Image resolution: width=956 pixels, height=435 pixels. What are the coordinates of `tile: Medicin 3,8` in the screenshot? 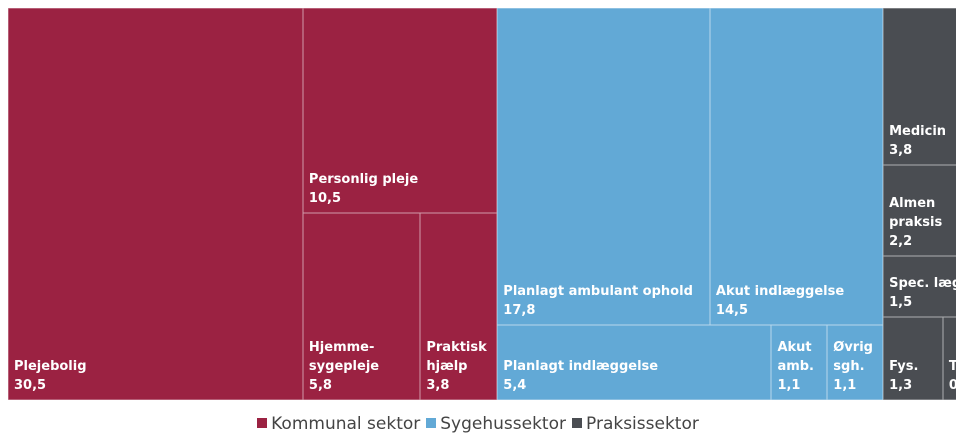 It's located at (919, 86).